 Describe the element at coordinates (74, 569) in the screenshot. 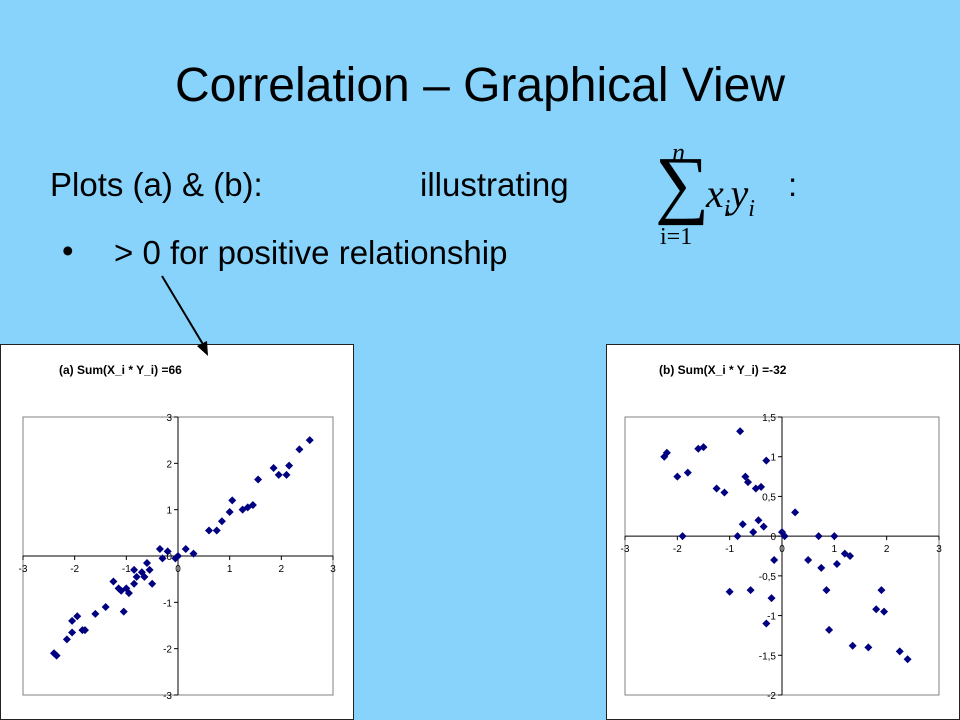

I see `chart-a-x-tick-label: -2` at that location.